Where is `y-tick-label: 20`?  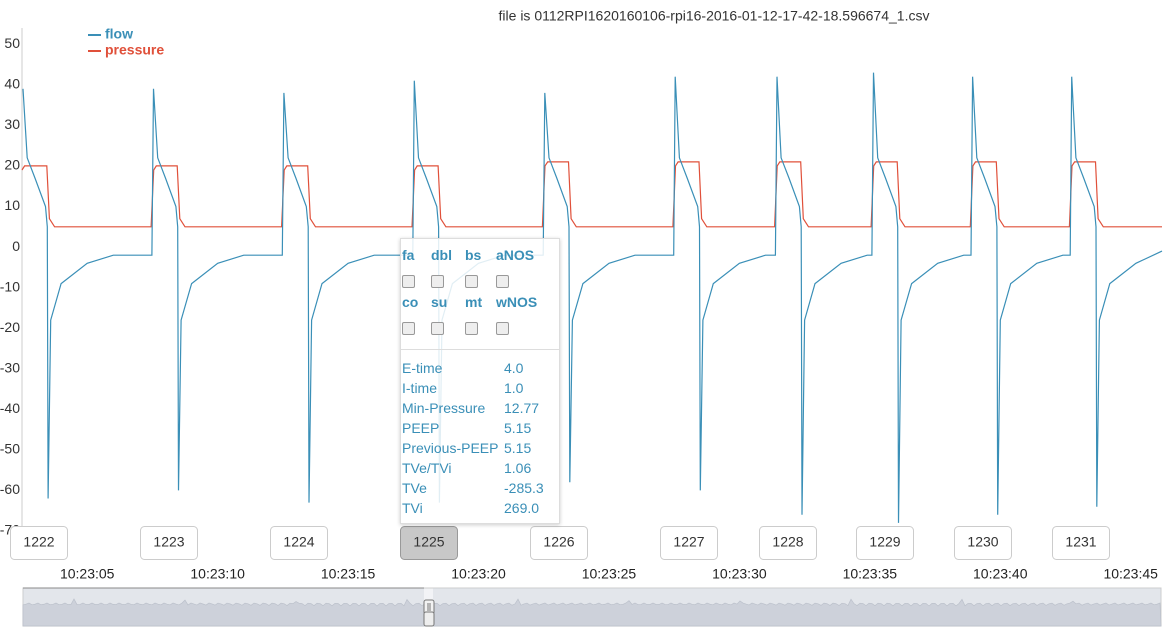 y-tick-label: 20 is located at coordinates (12, 165).